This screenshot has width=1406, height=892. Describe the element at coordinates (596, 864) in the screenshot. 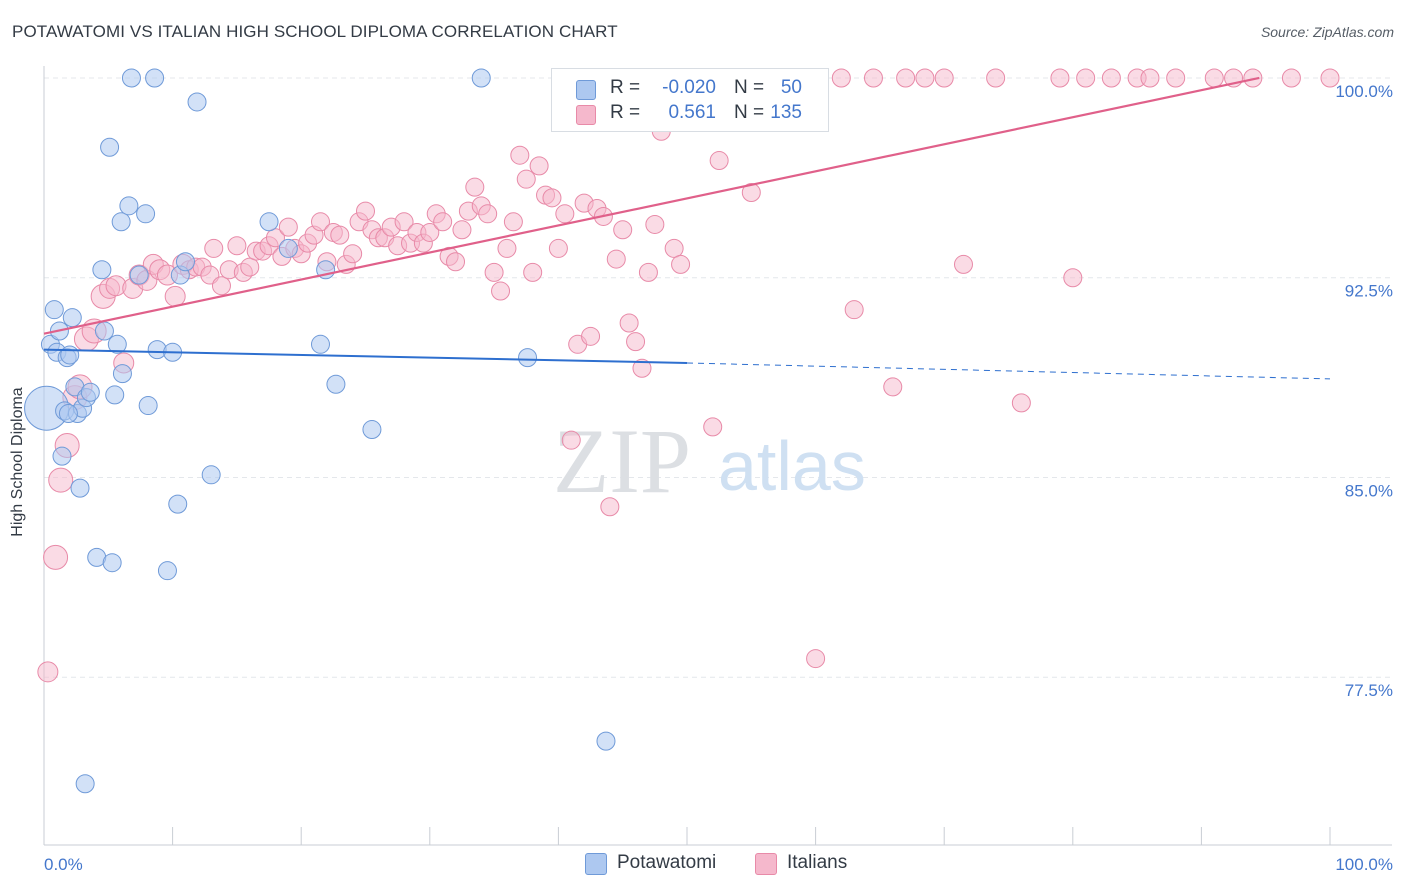

I see `bottom-legend-swatch-blue` at that location.